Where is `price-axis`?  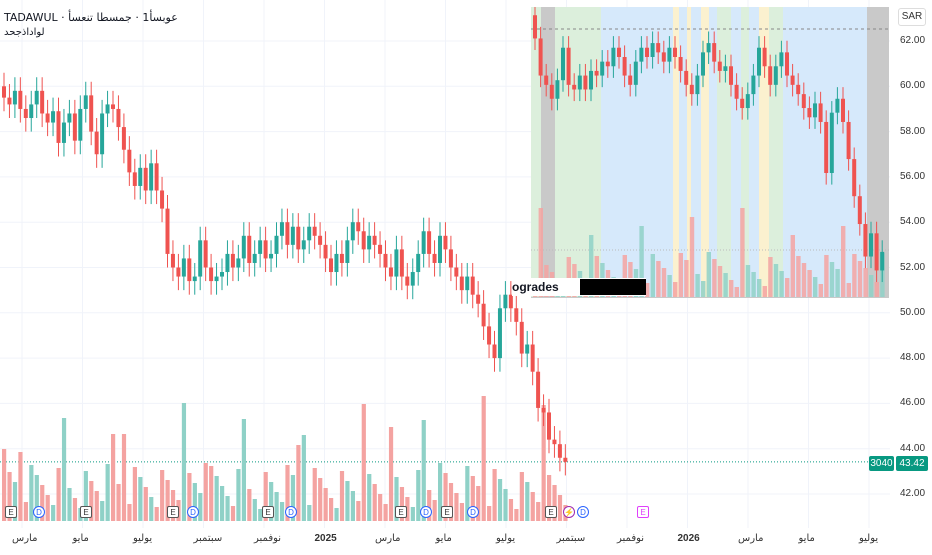 price-axis is located at coordinates (911, 265).